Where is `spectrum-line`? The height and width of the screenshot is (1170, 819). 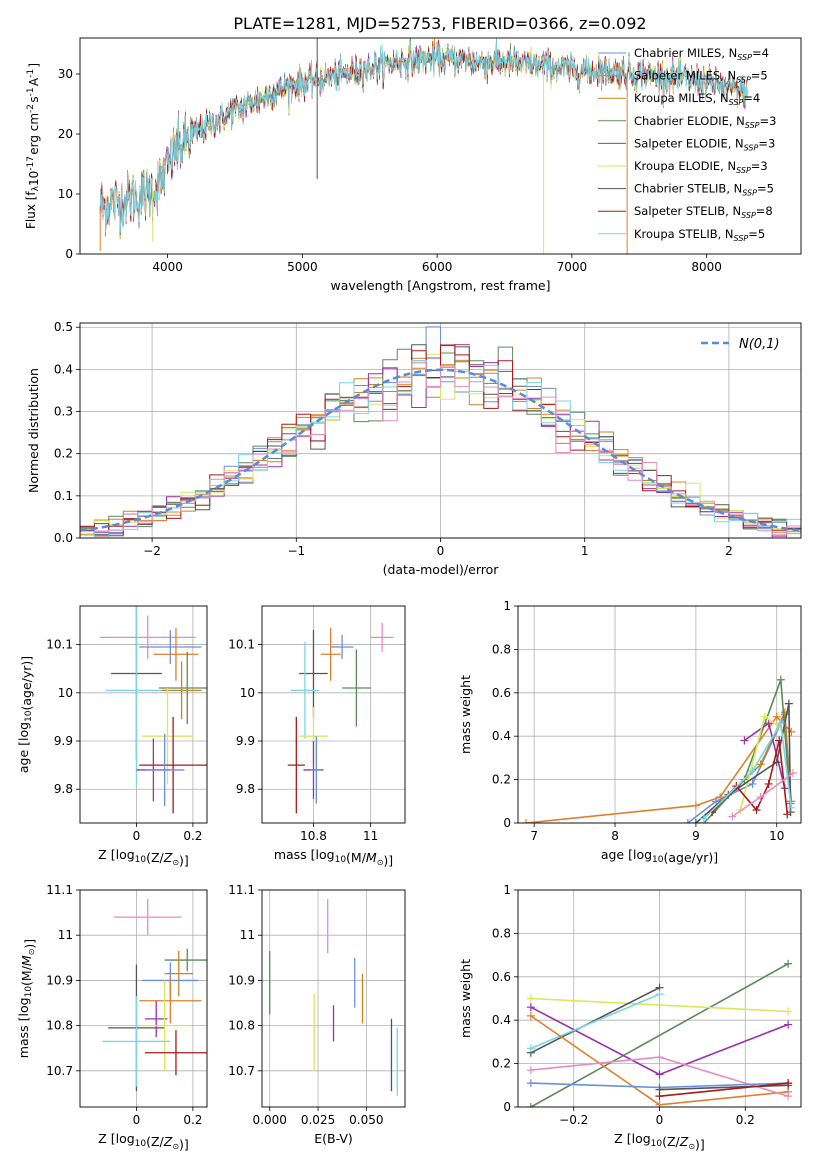 spectrum-line is located at coordinates (423, 136).